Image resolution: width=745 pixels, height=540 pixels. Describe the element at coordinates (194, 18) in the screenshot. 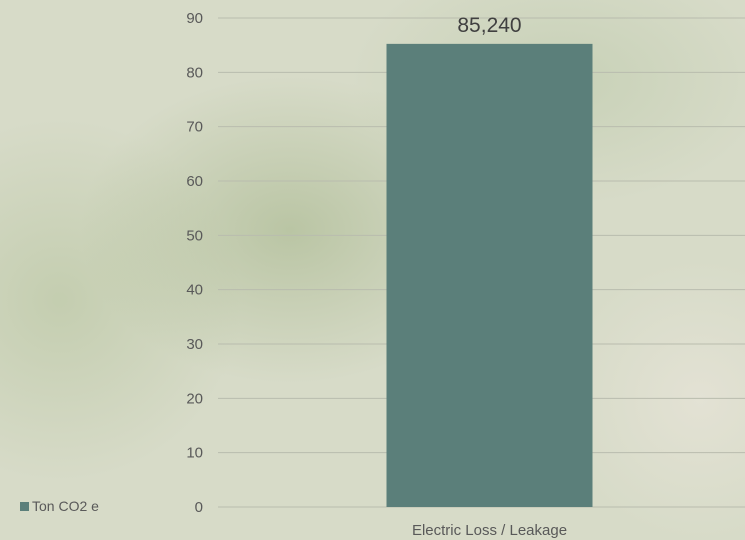

I see `y-tick-label: 90` at that location.